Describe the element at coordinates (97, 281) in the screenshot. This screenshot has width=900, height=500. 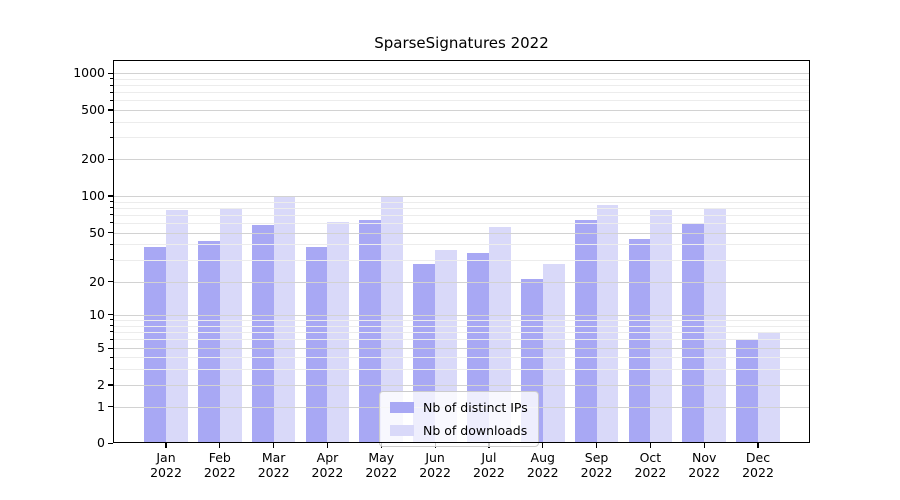
I see `y-tick-label: 20` at that location.